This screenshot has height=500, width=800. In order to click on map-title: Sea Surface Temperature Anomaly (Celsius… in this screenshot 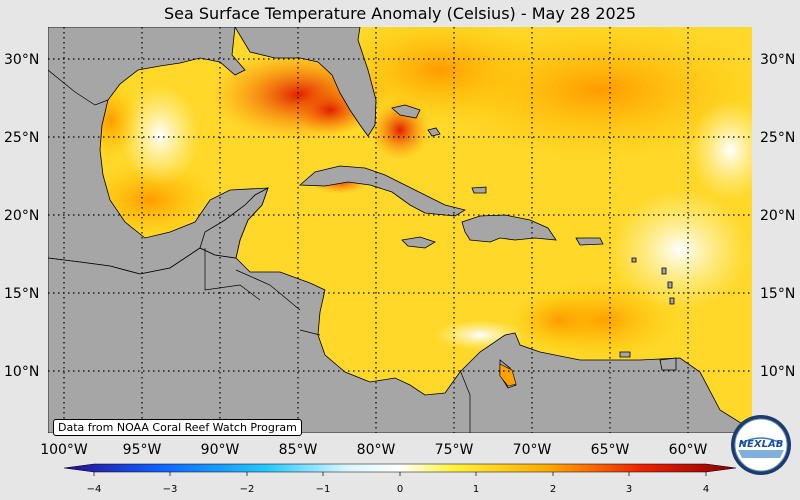, I will do `click(400, 13)`.